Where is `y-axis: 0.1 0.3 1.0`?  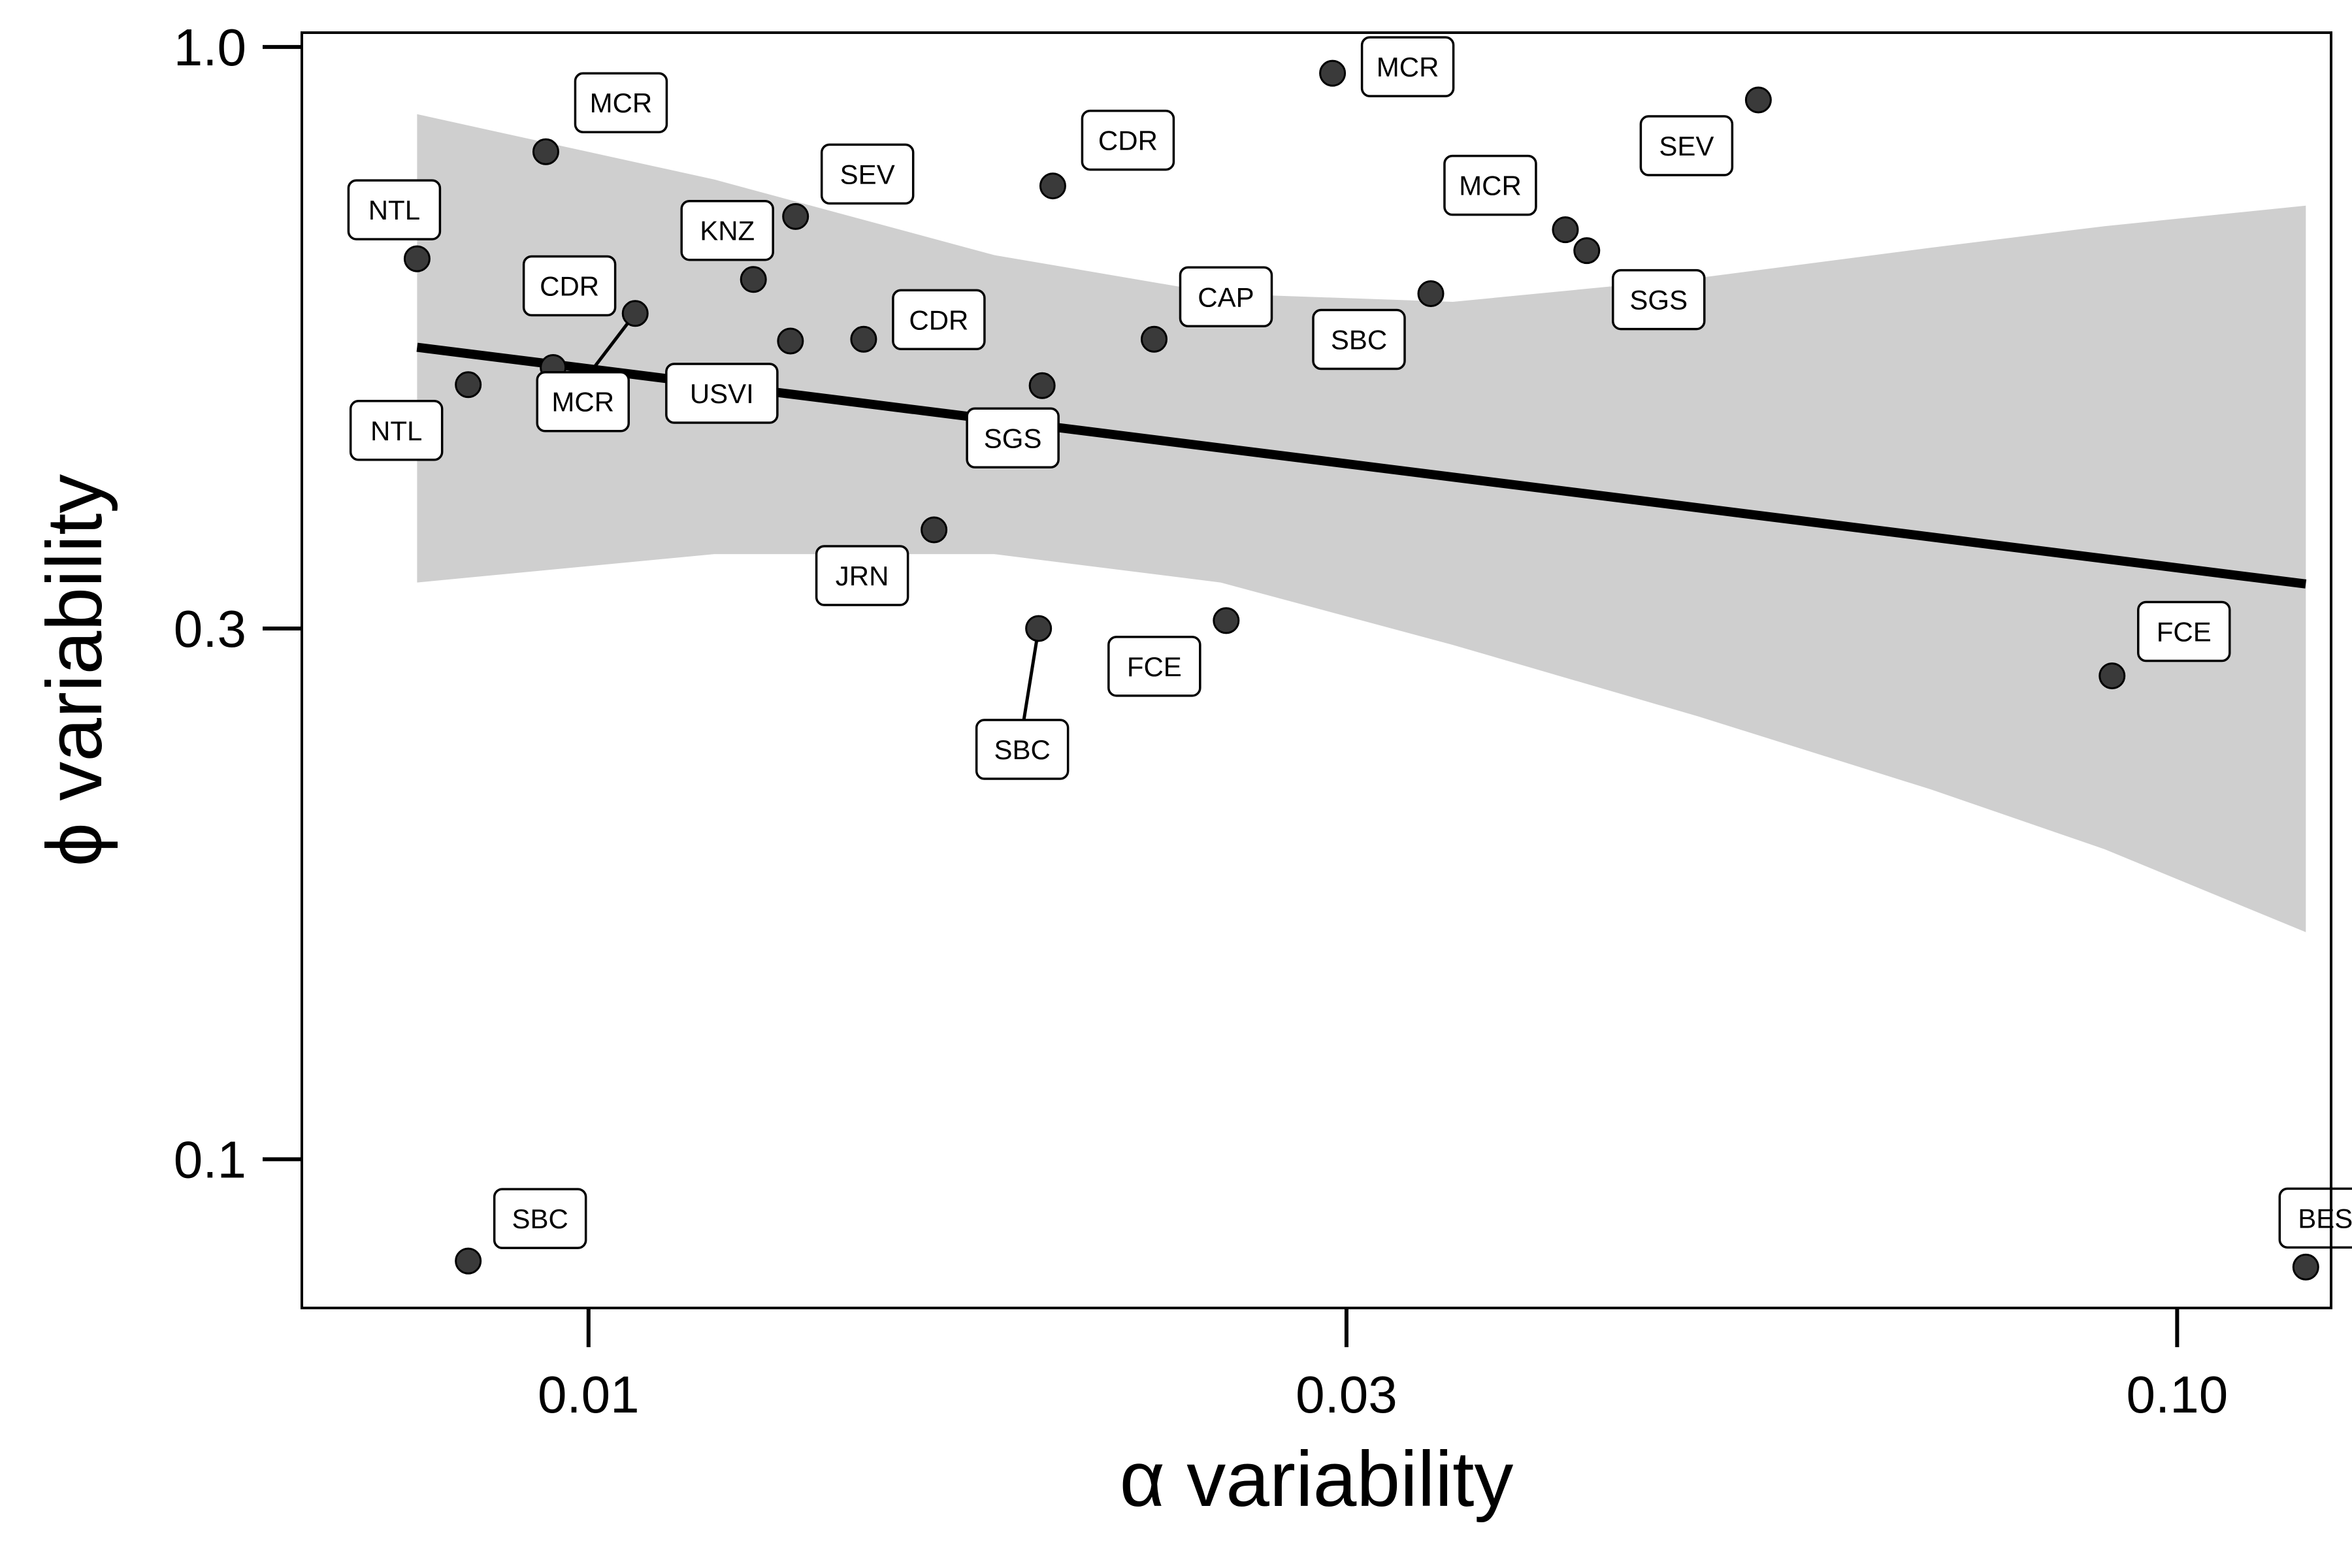
y-axis: 0.1 0.3 1.0 is located at coordinates (238, 603).